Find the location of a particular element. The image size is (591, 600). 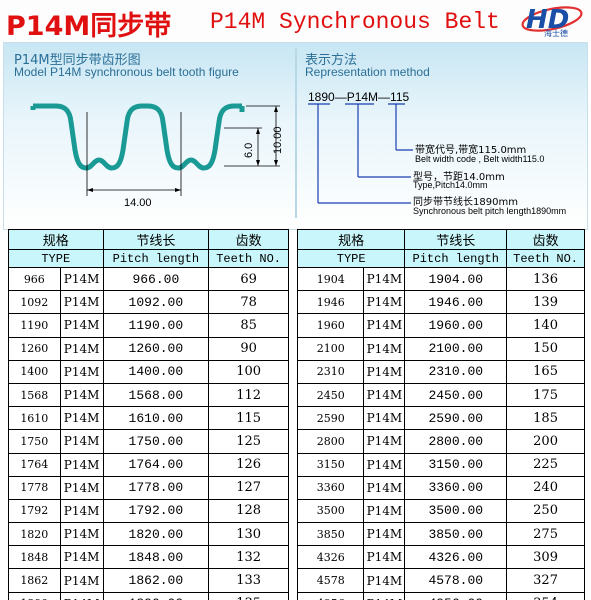

type-pitch-desc-en: Type,Pitch14.0mm is located at coordinates (450, 185).